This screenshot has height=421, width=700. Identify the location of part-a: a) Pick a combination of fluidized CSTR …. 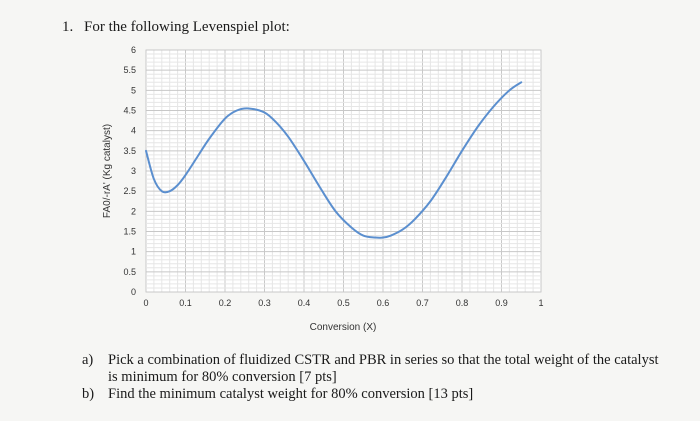
(372, 369).